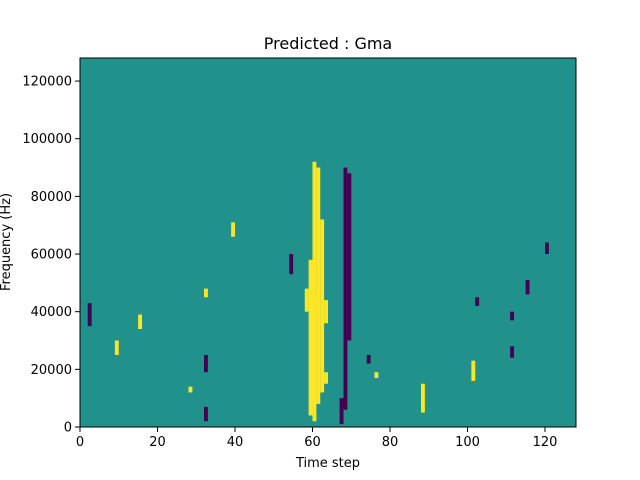  What do you see at coordinates (327, 463) in the screenshot?
I see `x-axis-label: Time step` at bounding box center [327, 463].